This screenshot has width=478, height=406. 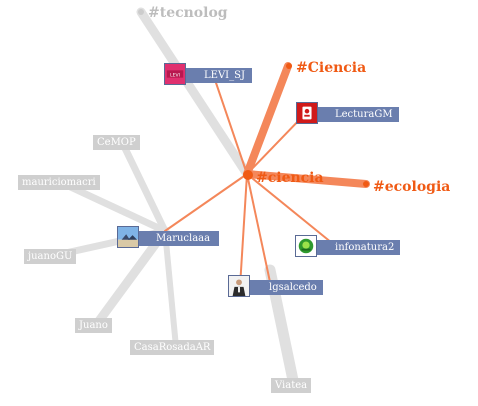 What do you see at coordinates (93, 325) in the screenshot?
I see `user-label-juano: Juano` at bounding box center [93, 325].